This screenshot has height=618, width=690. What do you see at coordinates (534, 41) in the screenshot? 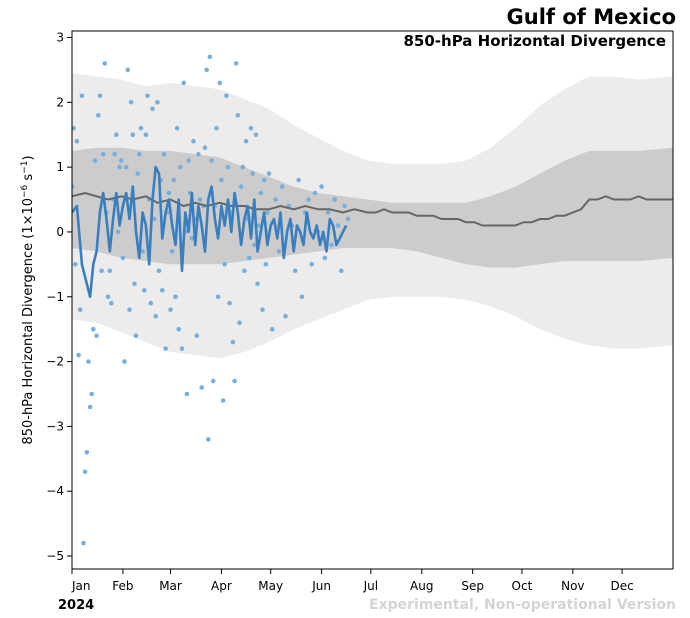
I see `chart-subtitle: 850-hPa Horizontal Divergence` at bounding box center [534, 41].